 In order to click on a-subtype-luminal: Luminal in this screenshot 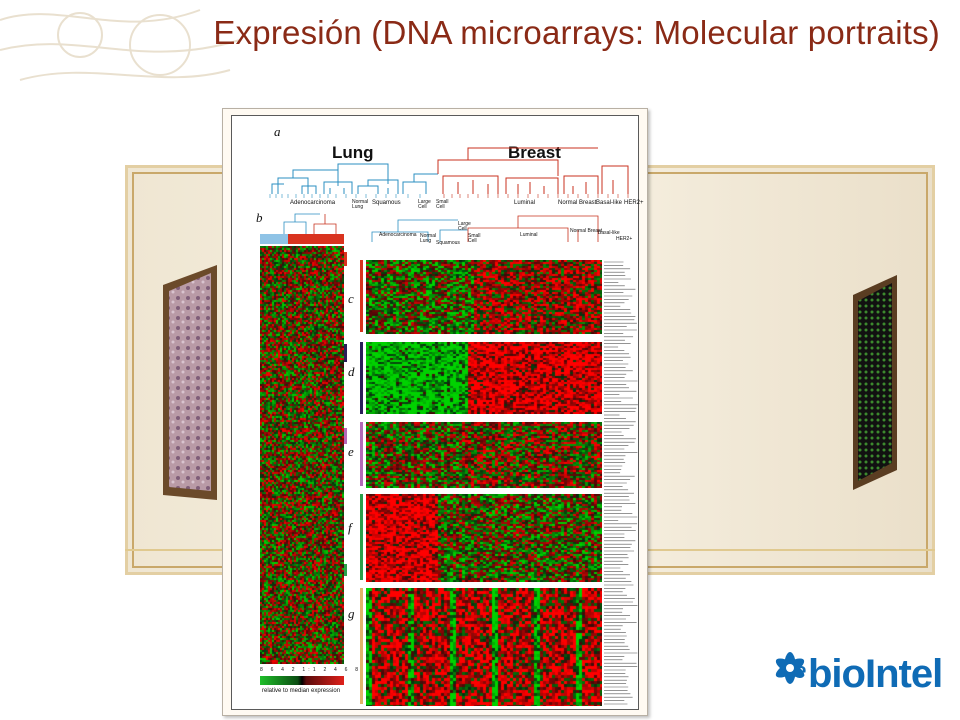, I will do `click(525, 203)`.